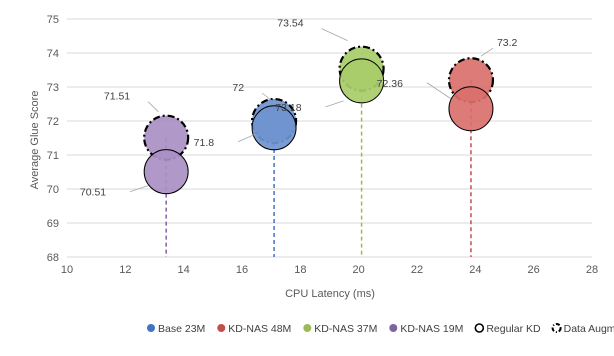  I want to click on y-tick-label: 74, so click(53, 54).